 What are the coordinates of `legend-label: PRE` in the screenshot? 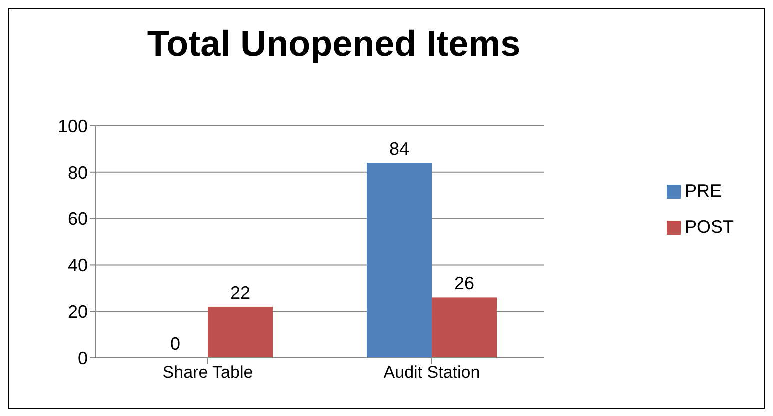 It's located at (703, 190).